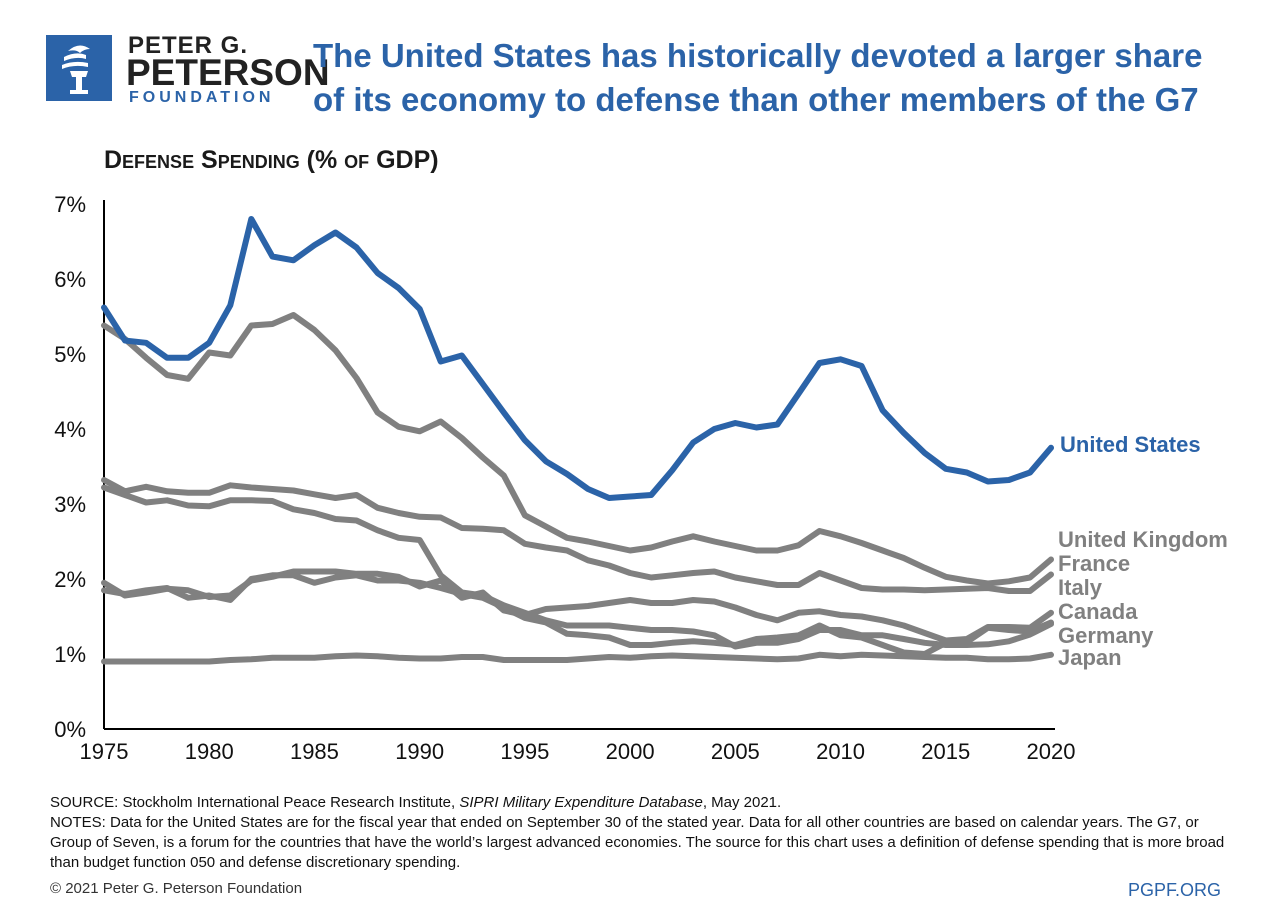 The height and width of the screenshot is (916, 1284). I want to click on x-tick-label: 2000, so click(630, 751).